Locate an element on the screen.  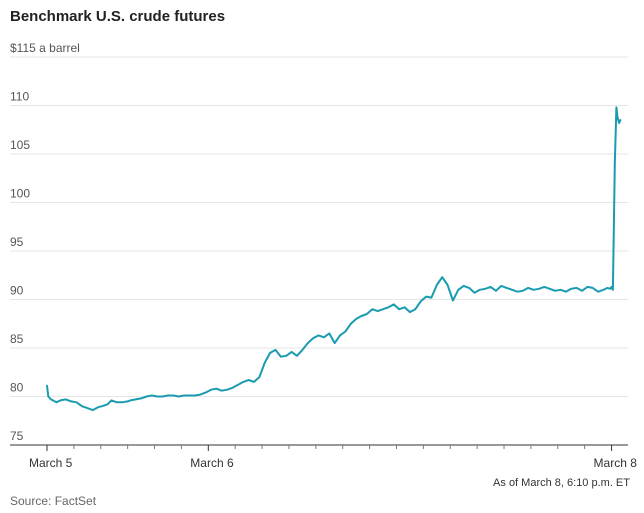
x-axis: March 5 March 6 March 8 is located at coordinates (324, 457).